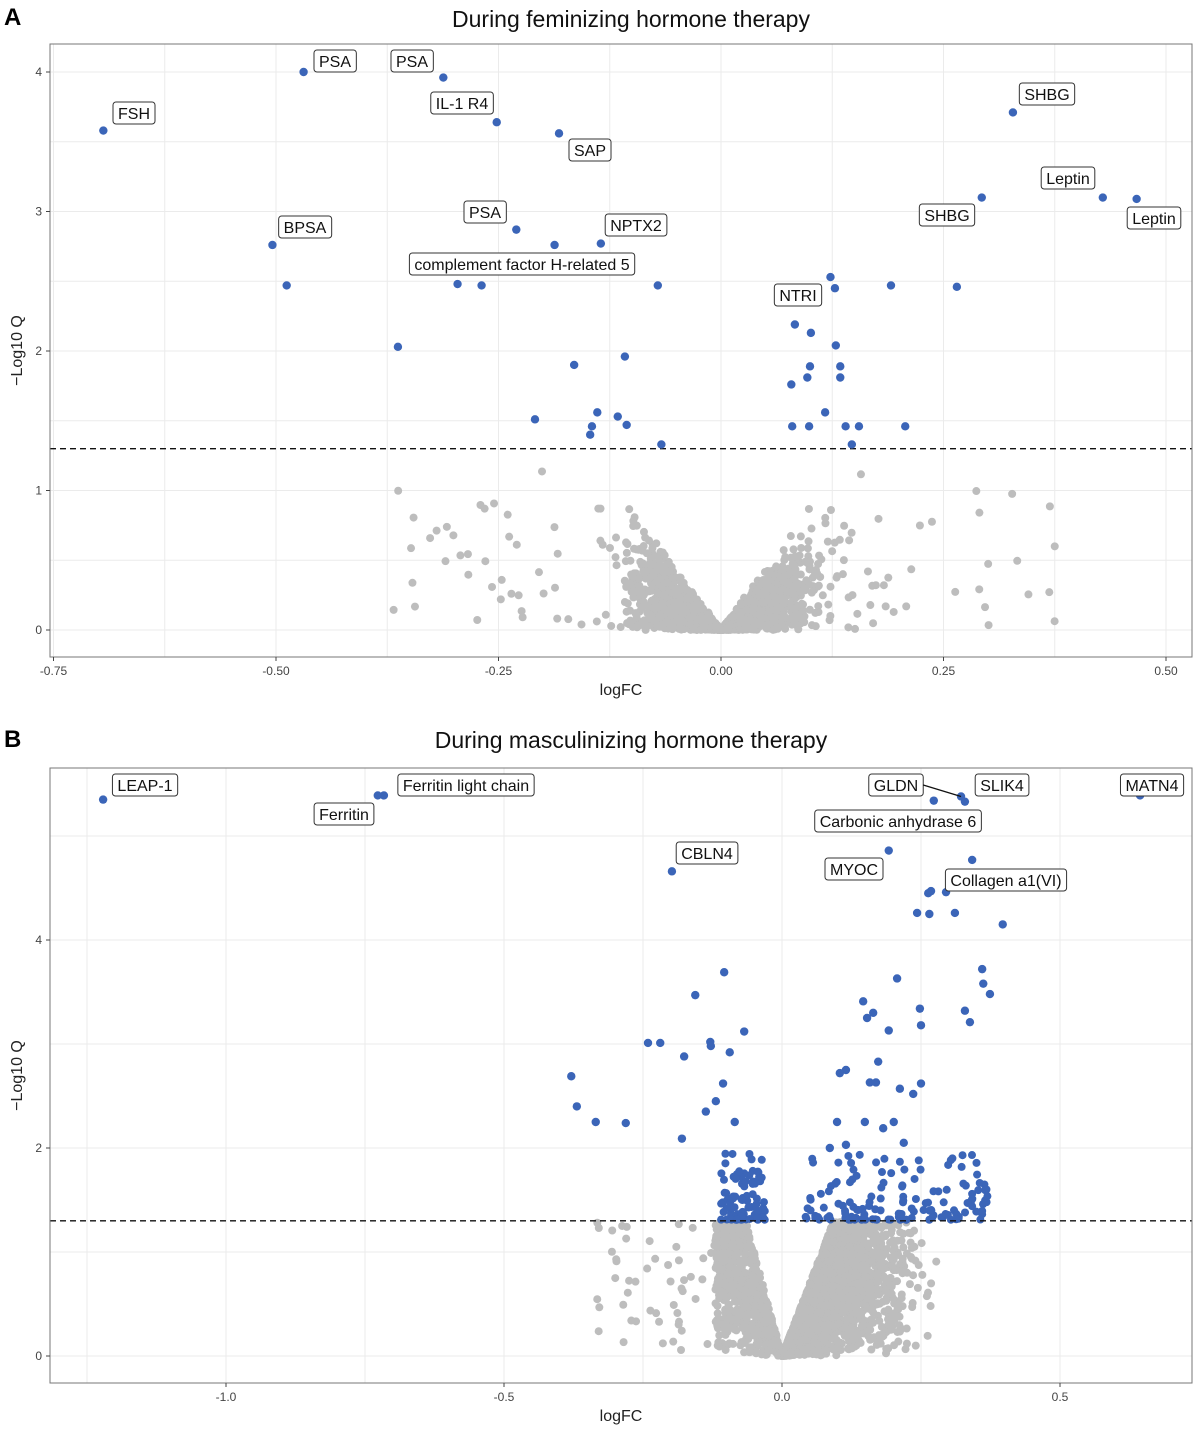  I want to click on point-label: NTRI, so click(798, 295).